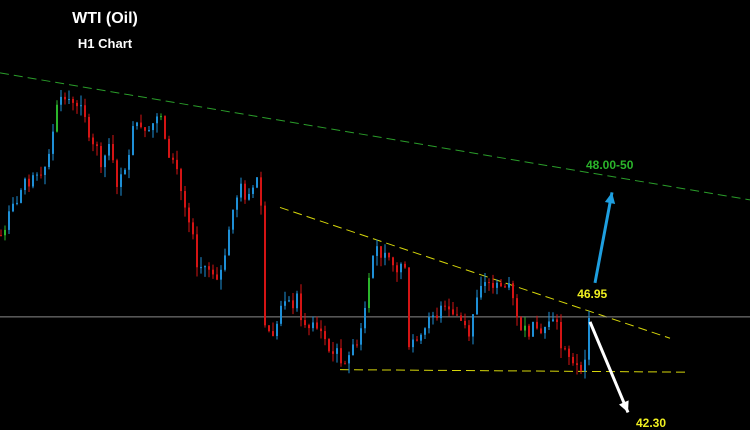 This screenshot has width=750, height=430. I want to click on bullish-arrow, so click(603, 238).